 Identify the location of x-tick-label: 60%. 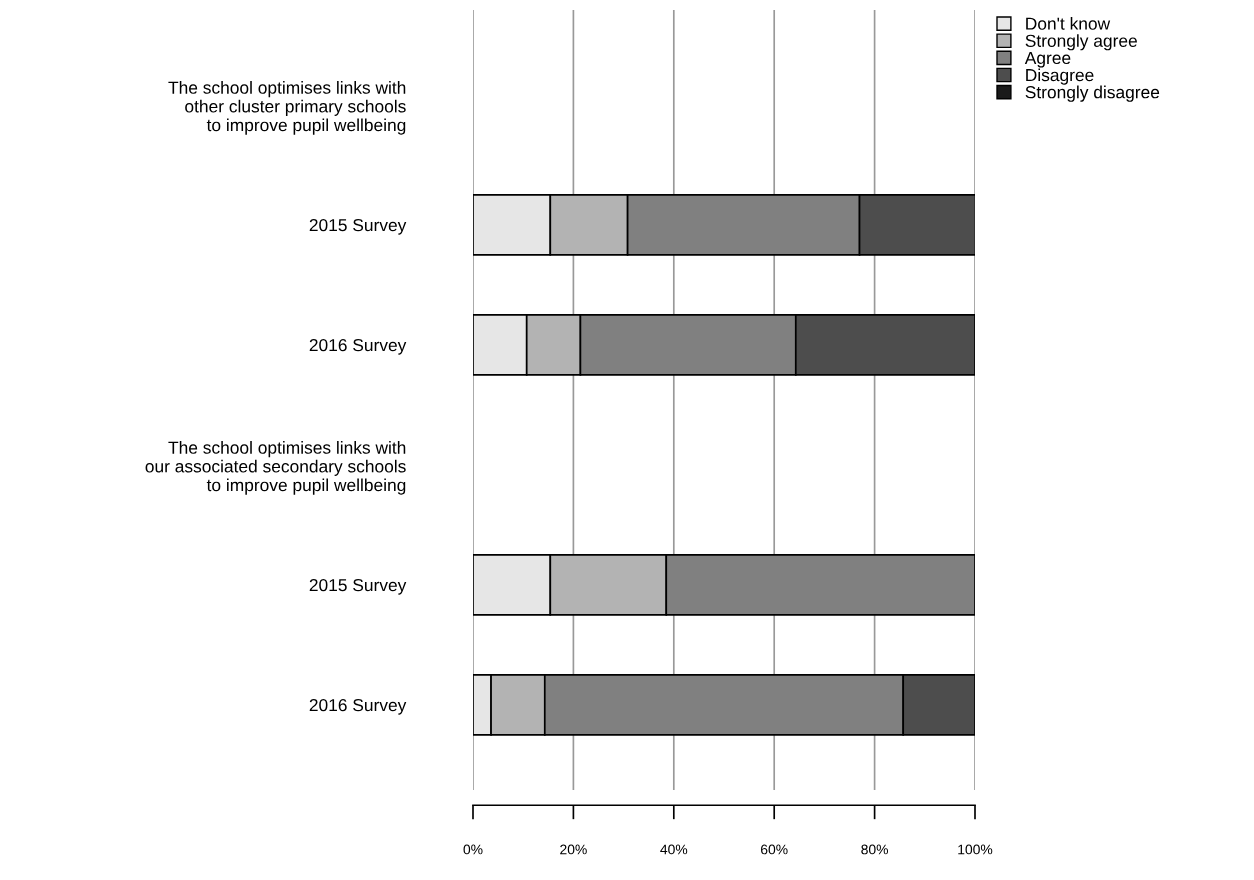
(774, 849).